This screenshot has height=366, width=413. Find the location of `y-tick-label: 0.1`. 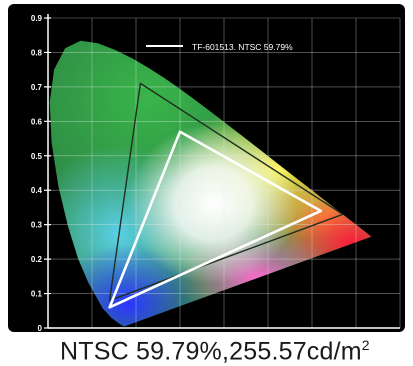

y-tick-label: 0.1 is located at coordinates (37, 294).